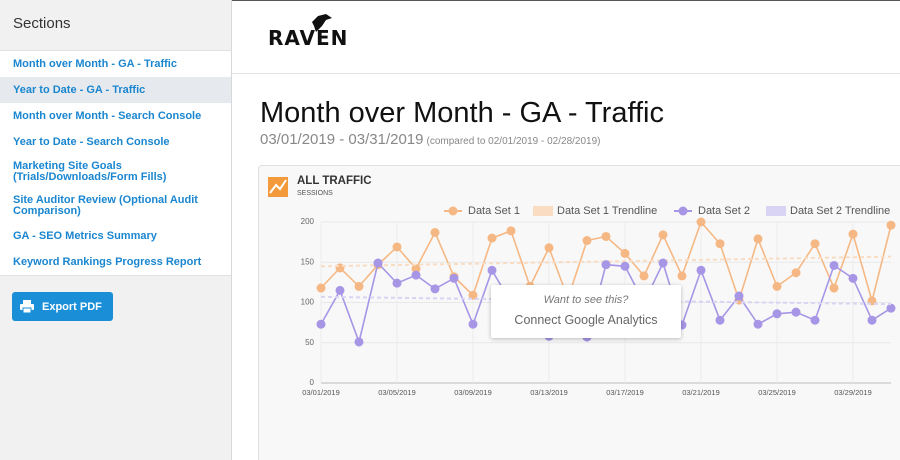 Image resolution: width=900 pixels, height=460 pixels. I want to click on section-link: Month over Month - GA - Traffic, so click(95, 63).